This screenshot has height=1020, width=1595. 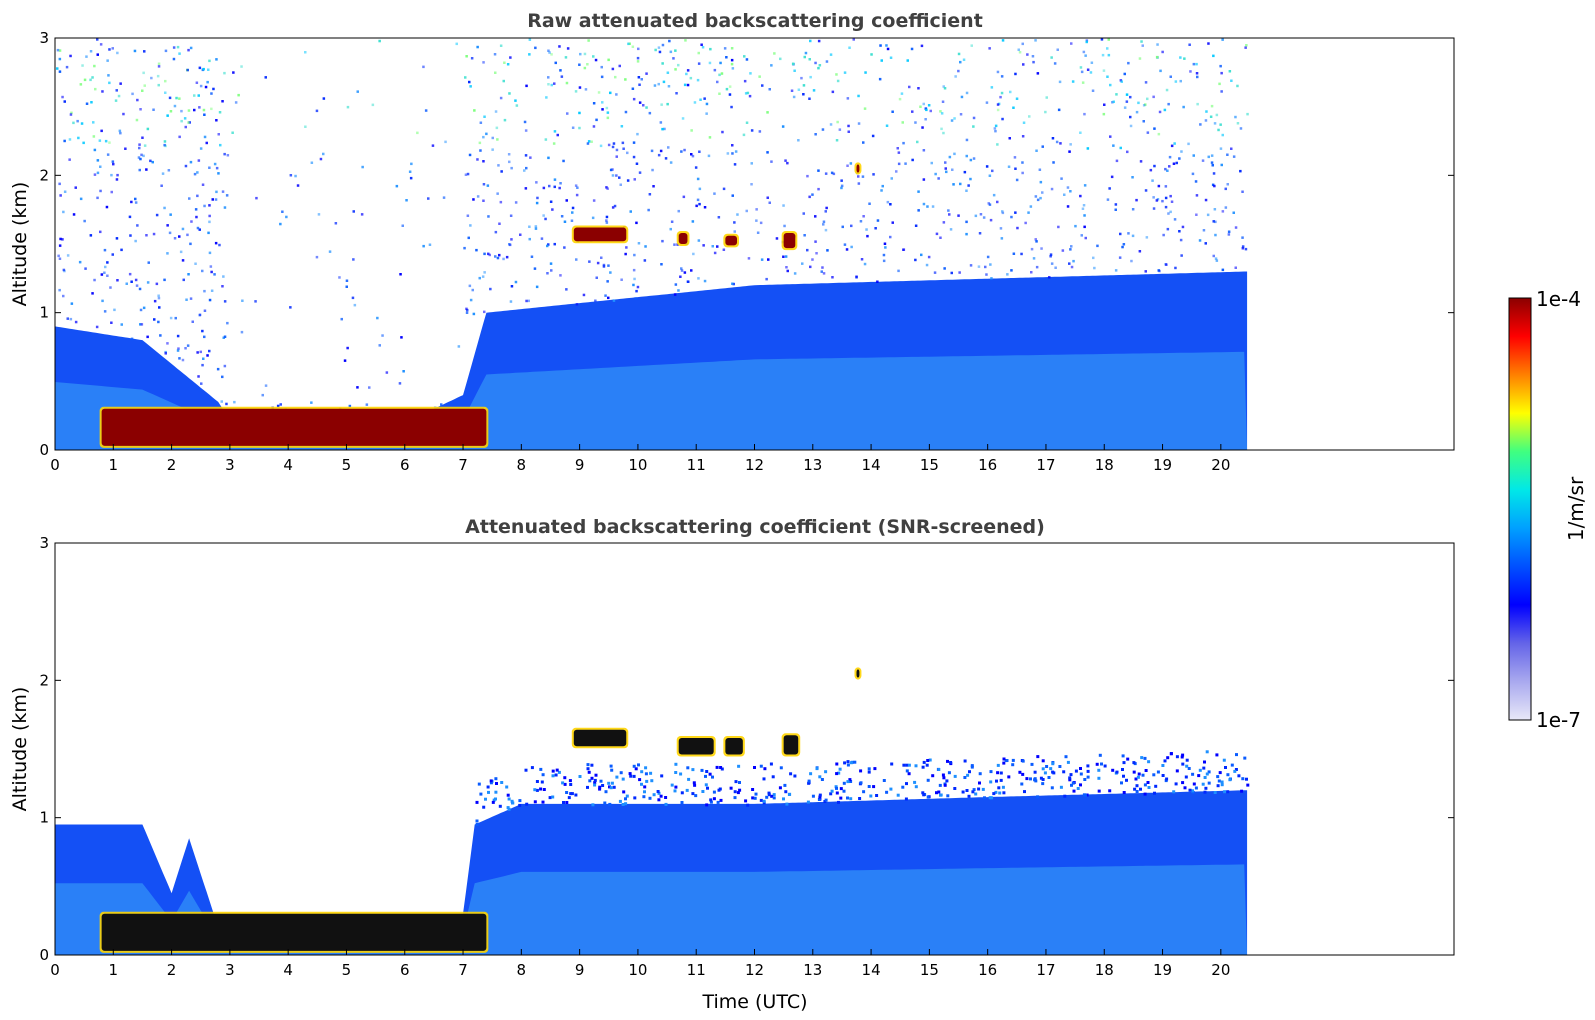 What do you see at coordinates (347, 465) in the screenshot?
I see `raw-x-tick-label: 5` at bounding box center [347, 465].